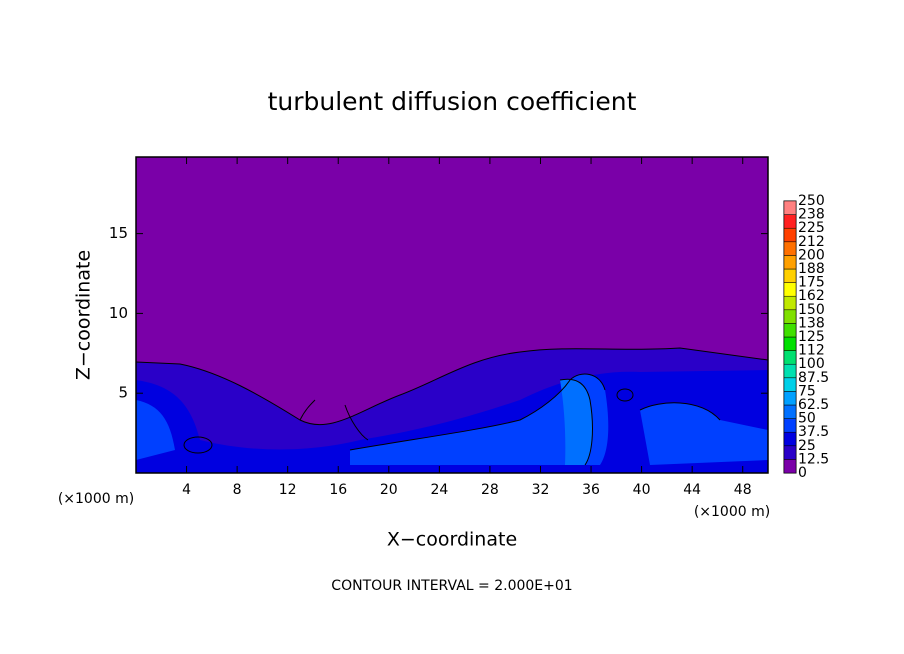 This screenshot has width=904, height=654. Describe the element at coordinates (802, 473) in the screenshot. I see `colorbar-label: 0` at that location.